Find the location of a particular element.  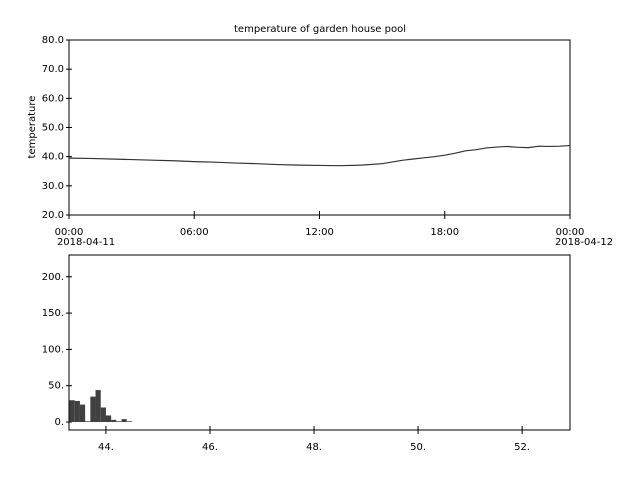

y-tick-label: 60.0 is located at coordinates (53, 98).